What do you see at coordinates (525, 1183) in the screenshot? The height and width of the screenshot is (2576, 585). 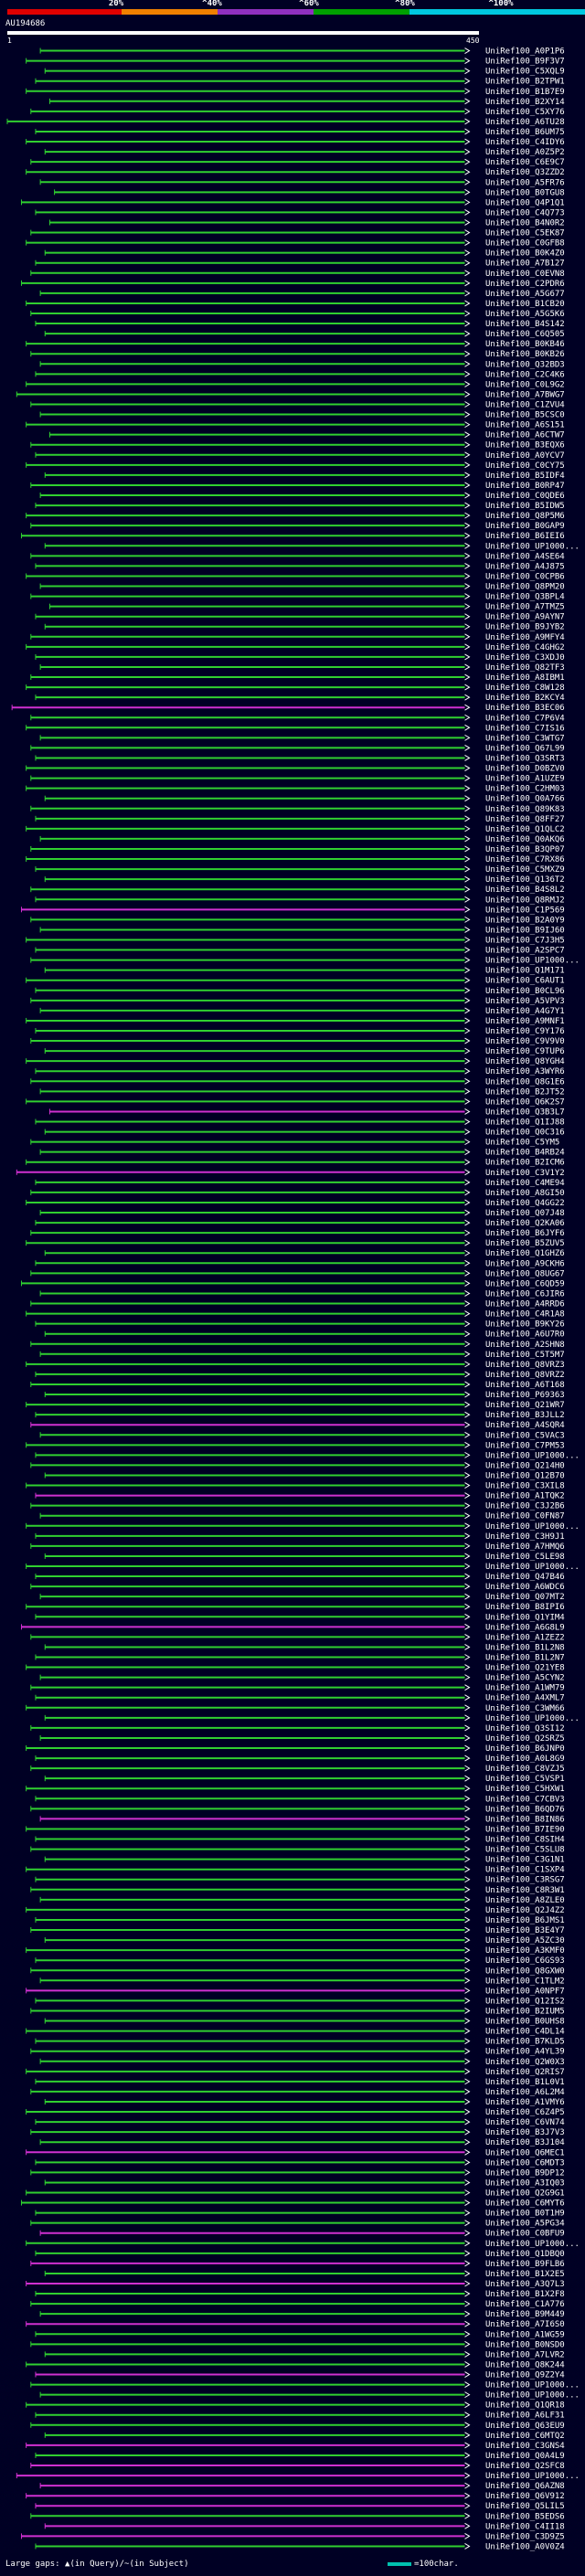 I see `hit-label: UniRef100_C4ME94` at bounding box center [525, 1183].